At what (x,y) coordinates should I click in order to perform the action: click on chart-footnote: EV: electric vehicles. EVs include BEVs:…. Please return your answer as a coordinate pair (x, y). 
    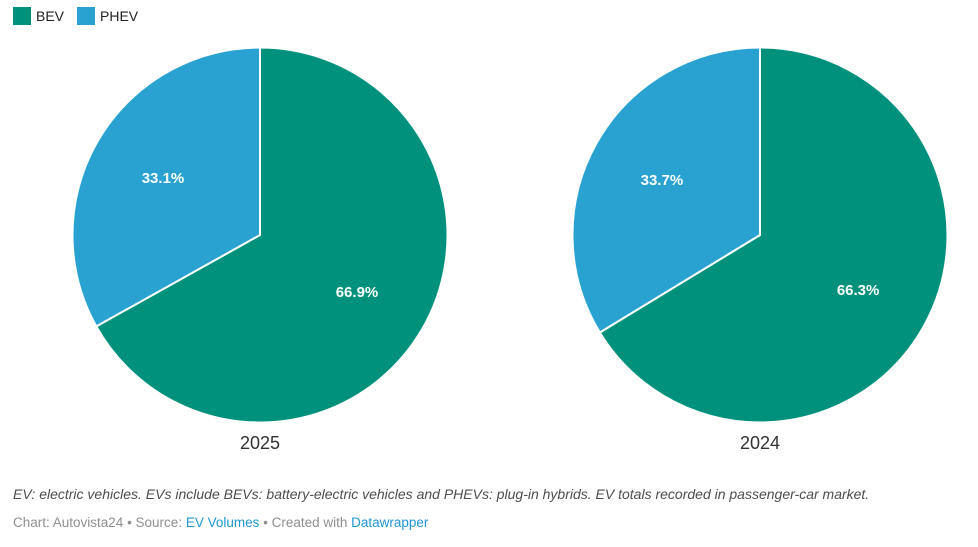
    Looking at the image, I should click on (441, 494).